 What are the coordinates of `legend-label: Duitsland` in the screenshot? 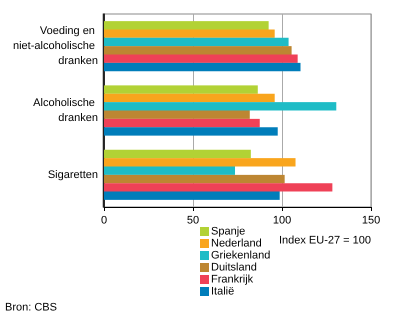 It's located at (234, 268).